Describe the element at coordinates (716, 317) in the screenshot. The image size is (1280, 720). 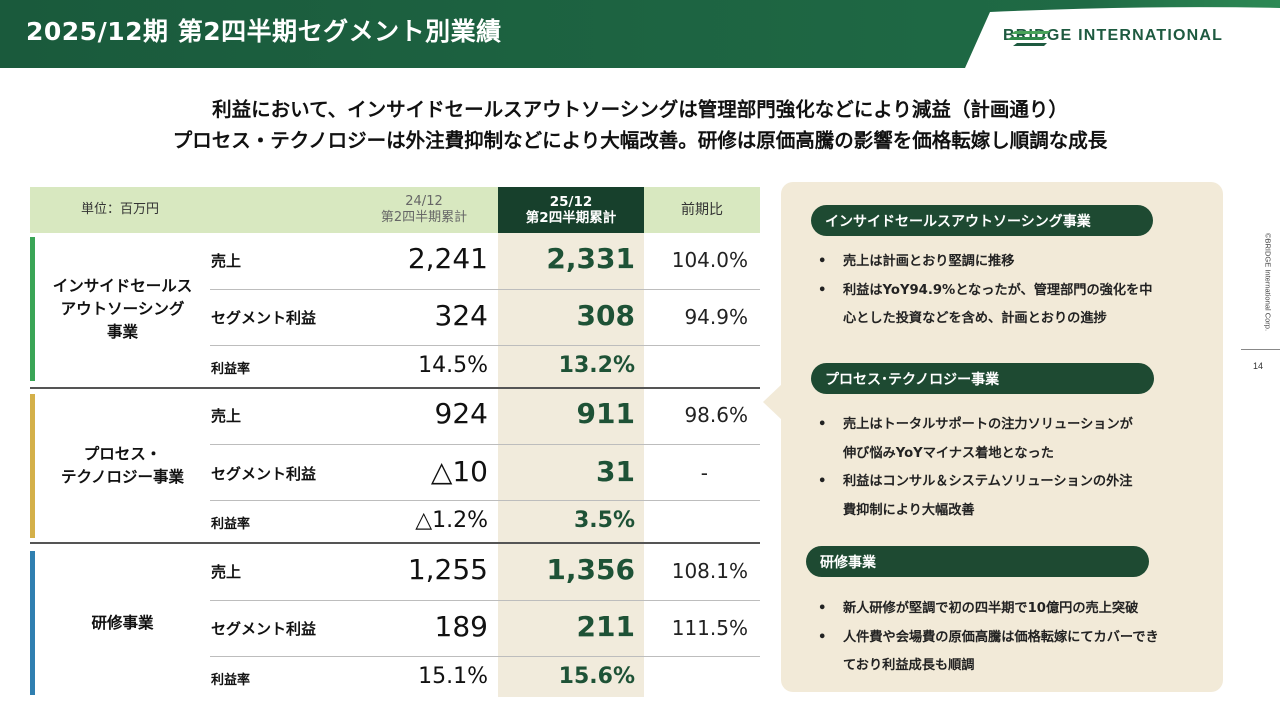
I see `yoy-value: 94.9%` at that location.